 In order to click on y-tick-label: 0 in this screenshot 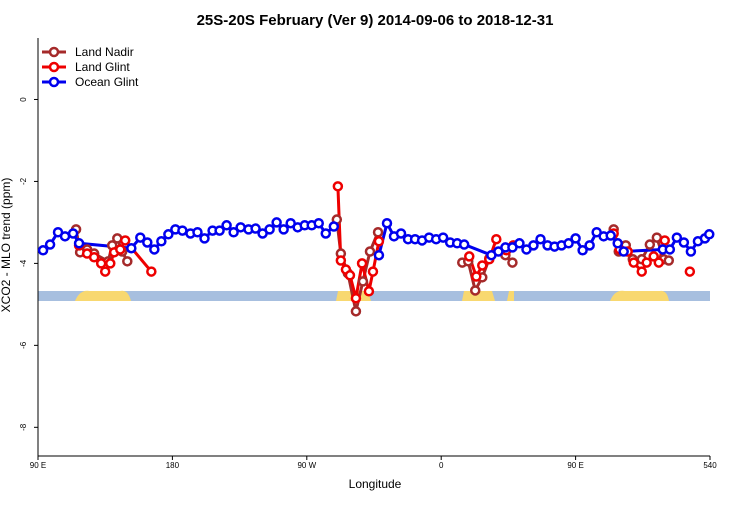, I will do `click(23, 99)`.